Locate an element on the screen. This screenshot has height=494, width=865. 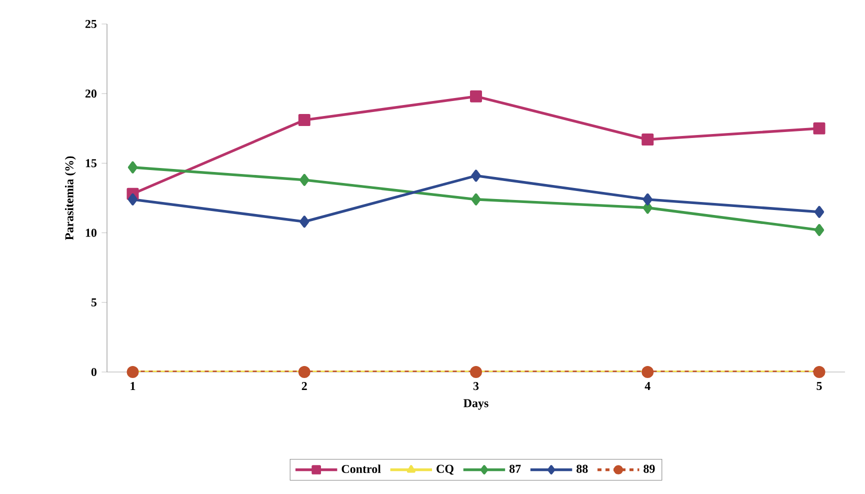
y-tick-label: 10 is located at coordinates (91, 232).